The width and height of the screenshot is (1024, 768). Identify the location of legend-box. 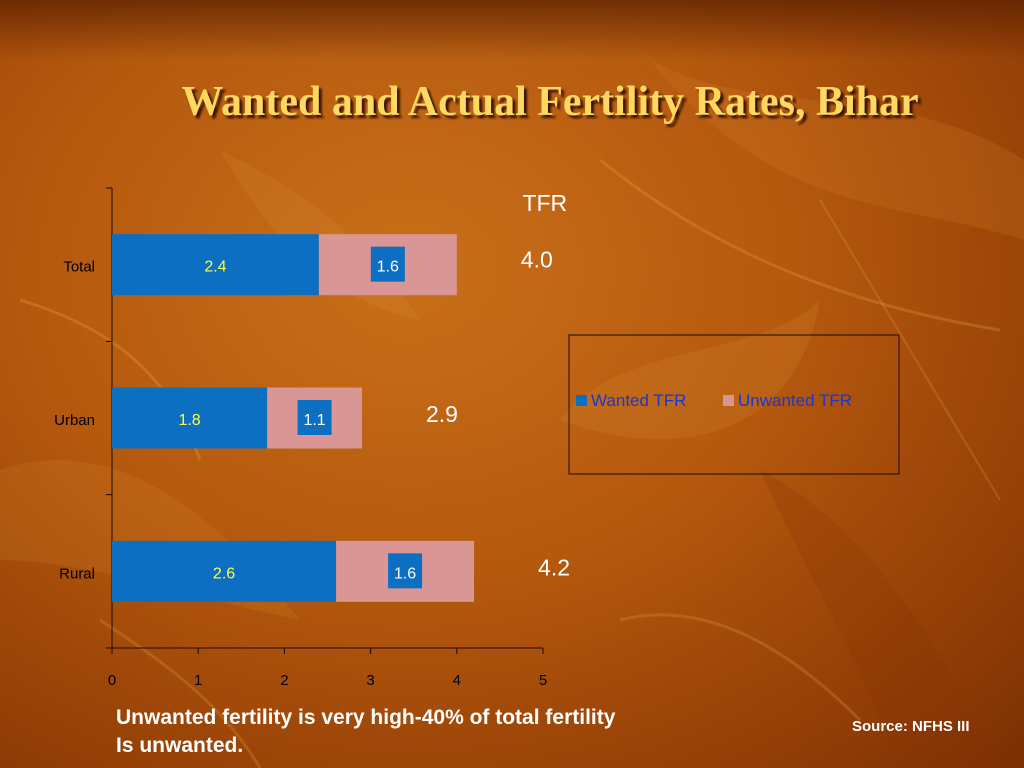
(734, 404).